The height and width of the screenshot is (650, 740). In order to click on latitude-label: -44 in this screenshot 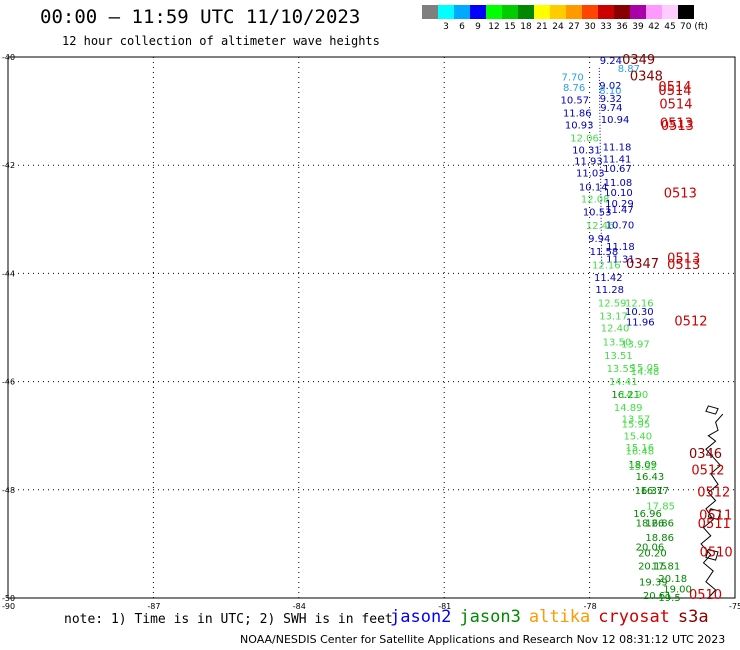, I will do `click(8, 273)`.